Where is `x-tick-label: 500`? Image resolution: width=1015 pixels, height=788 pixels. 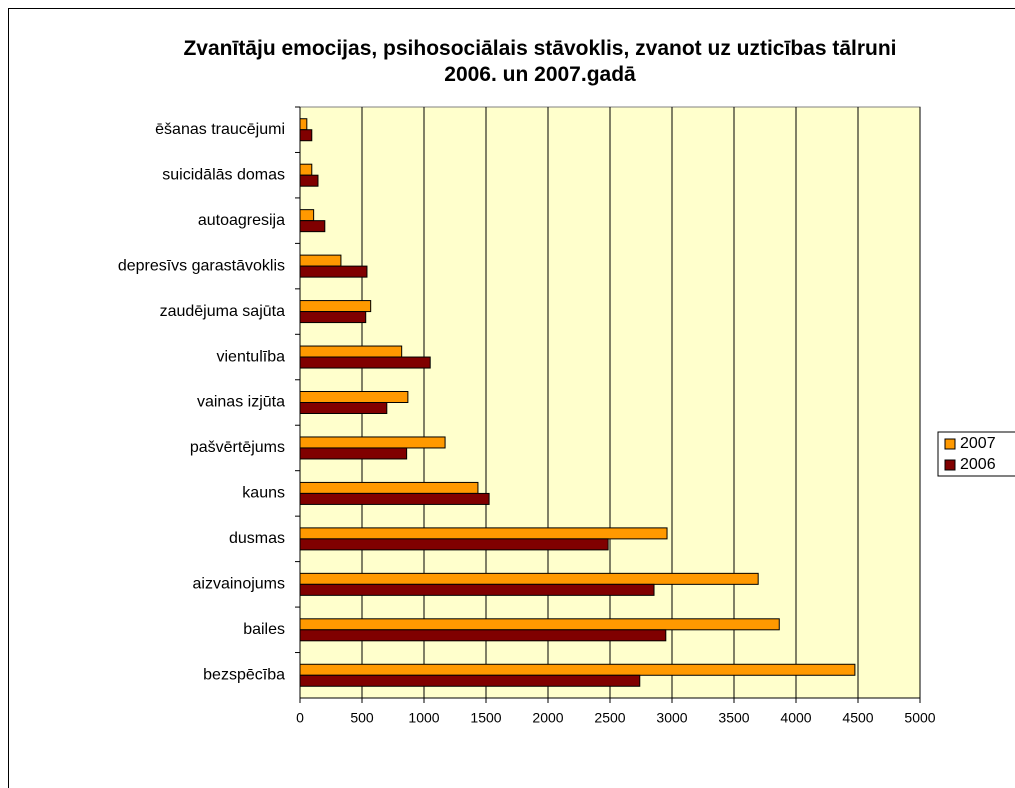 x-tick-label: 500 is located at coordinates (362, 718).